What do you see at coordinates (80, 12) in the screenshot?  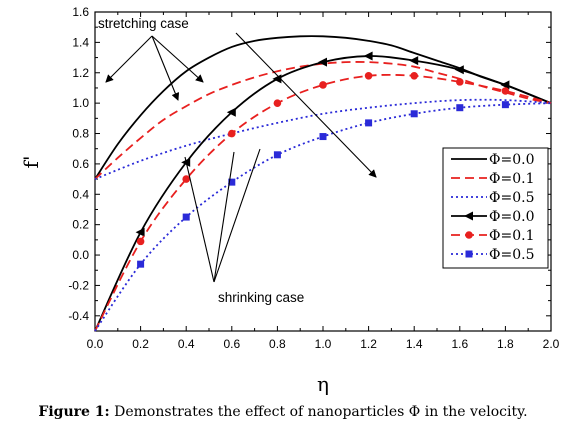 I see `y-tick-label: 1.6` at bounding box center [80, 12].